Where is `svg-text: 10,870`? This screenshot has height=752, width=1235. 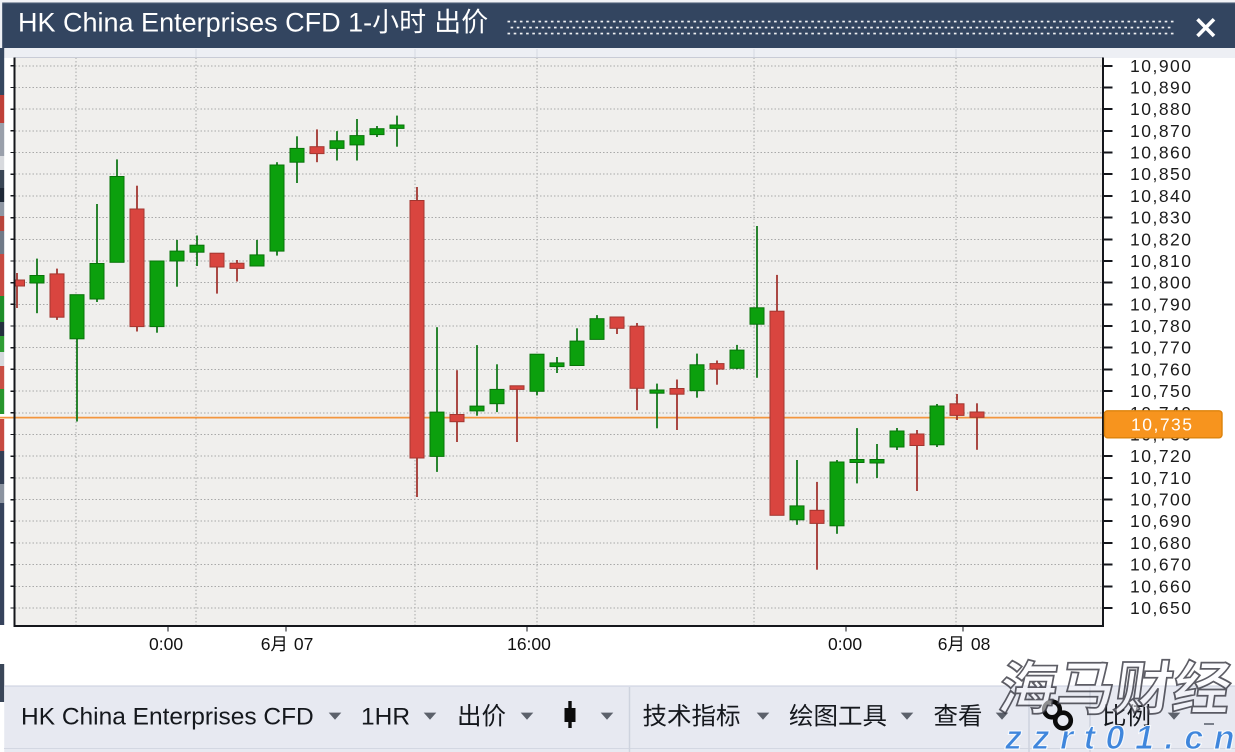 svg-text: 10,870 is located at coordinates (1161, 131).